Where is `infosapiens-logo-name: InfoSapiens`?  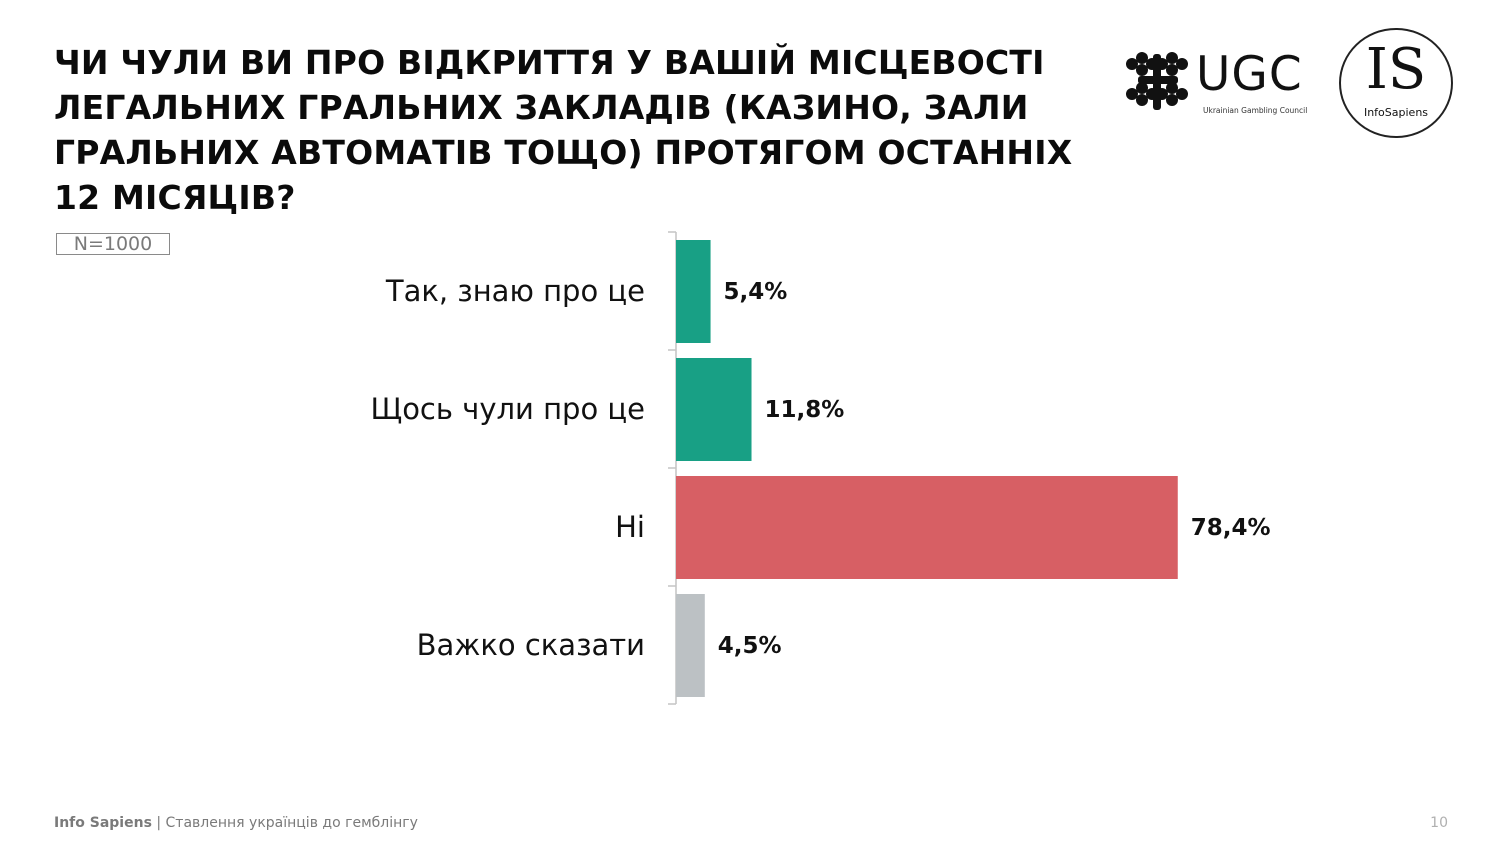
infosapiens-logo-name: InfoSapiens is located at coordinates (1396, 112).